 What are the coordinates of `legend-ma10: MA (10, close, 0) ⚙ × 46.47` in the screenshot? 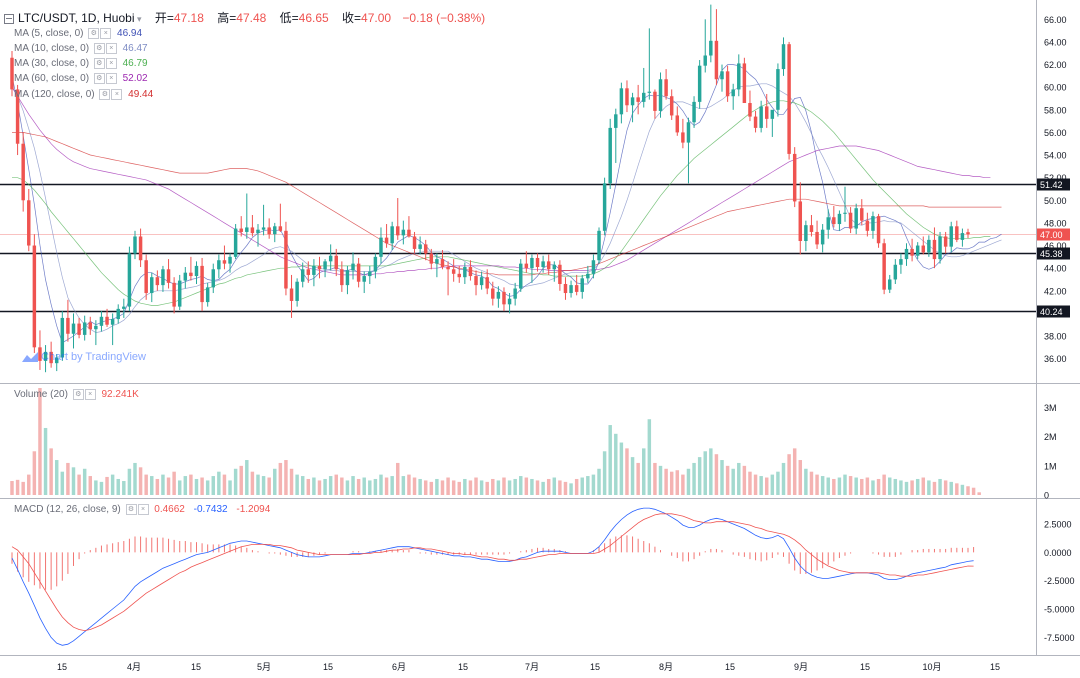 It's located at (81, 49).